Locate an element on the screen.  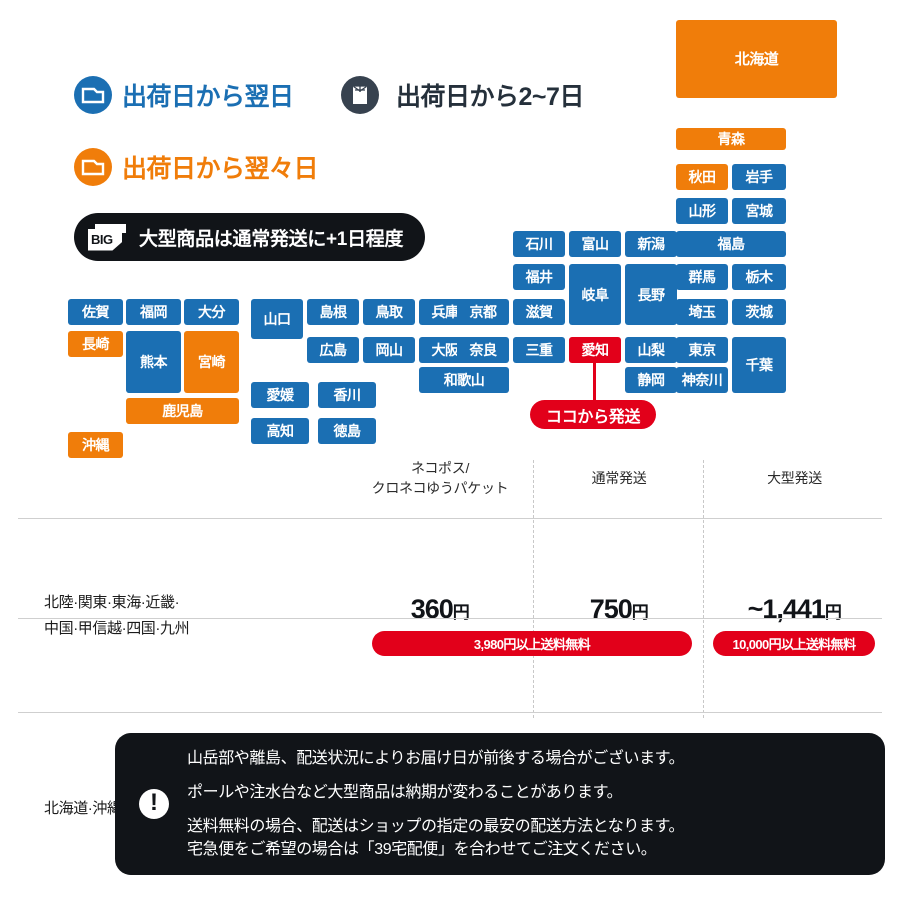
map-prefecture-tile: 鳥取 is located at coordinates (389, 312).